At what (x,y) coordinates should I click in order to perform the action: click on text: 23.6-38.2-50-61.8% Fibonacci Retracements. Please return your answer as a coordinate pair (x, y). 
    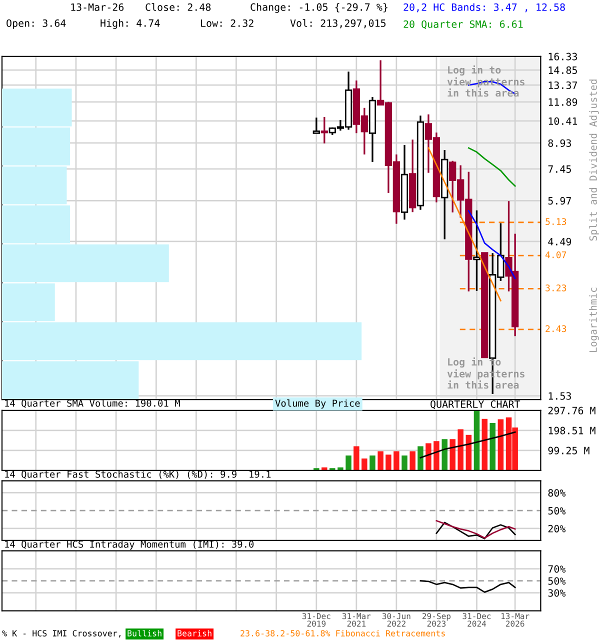
    Looking at the image, I should click on (342, 633).